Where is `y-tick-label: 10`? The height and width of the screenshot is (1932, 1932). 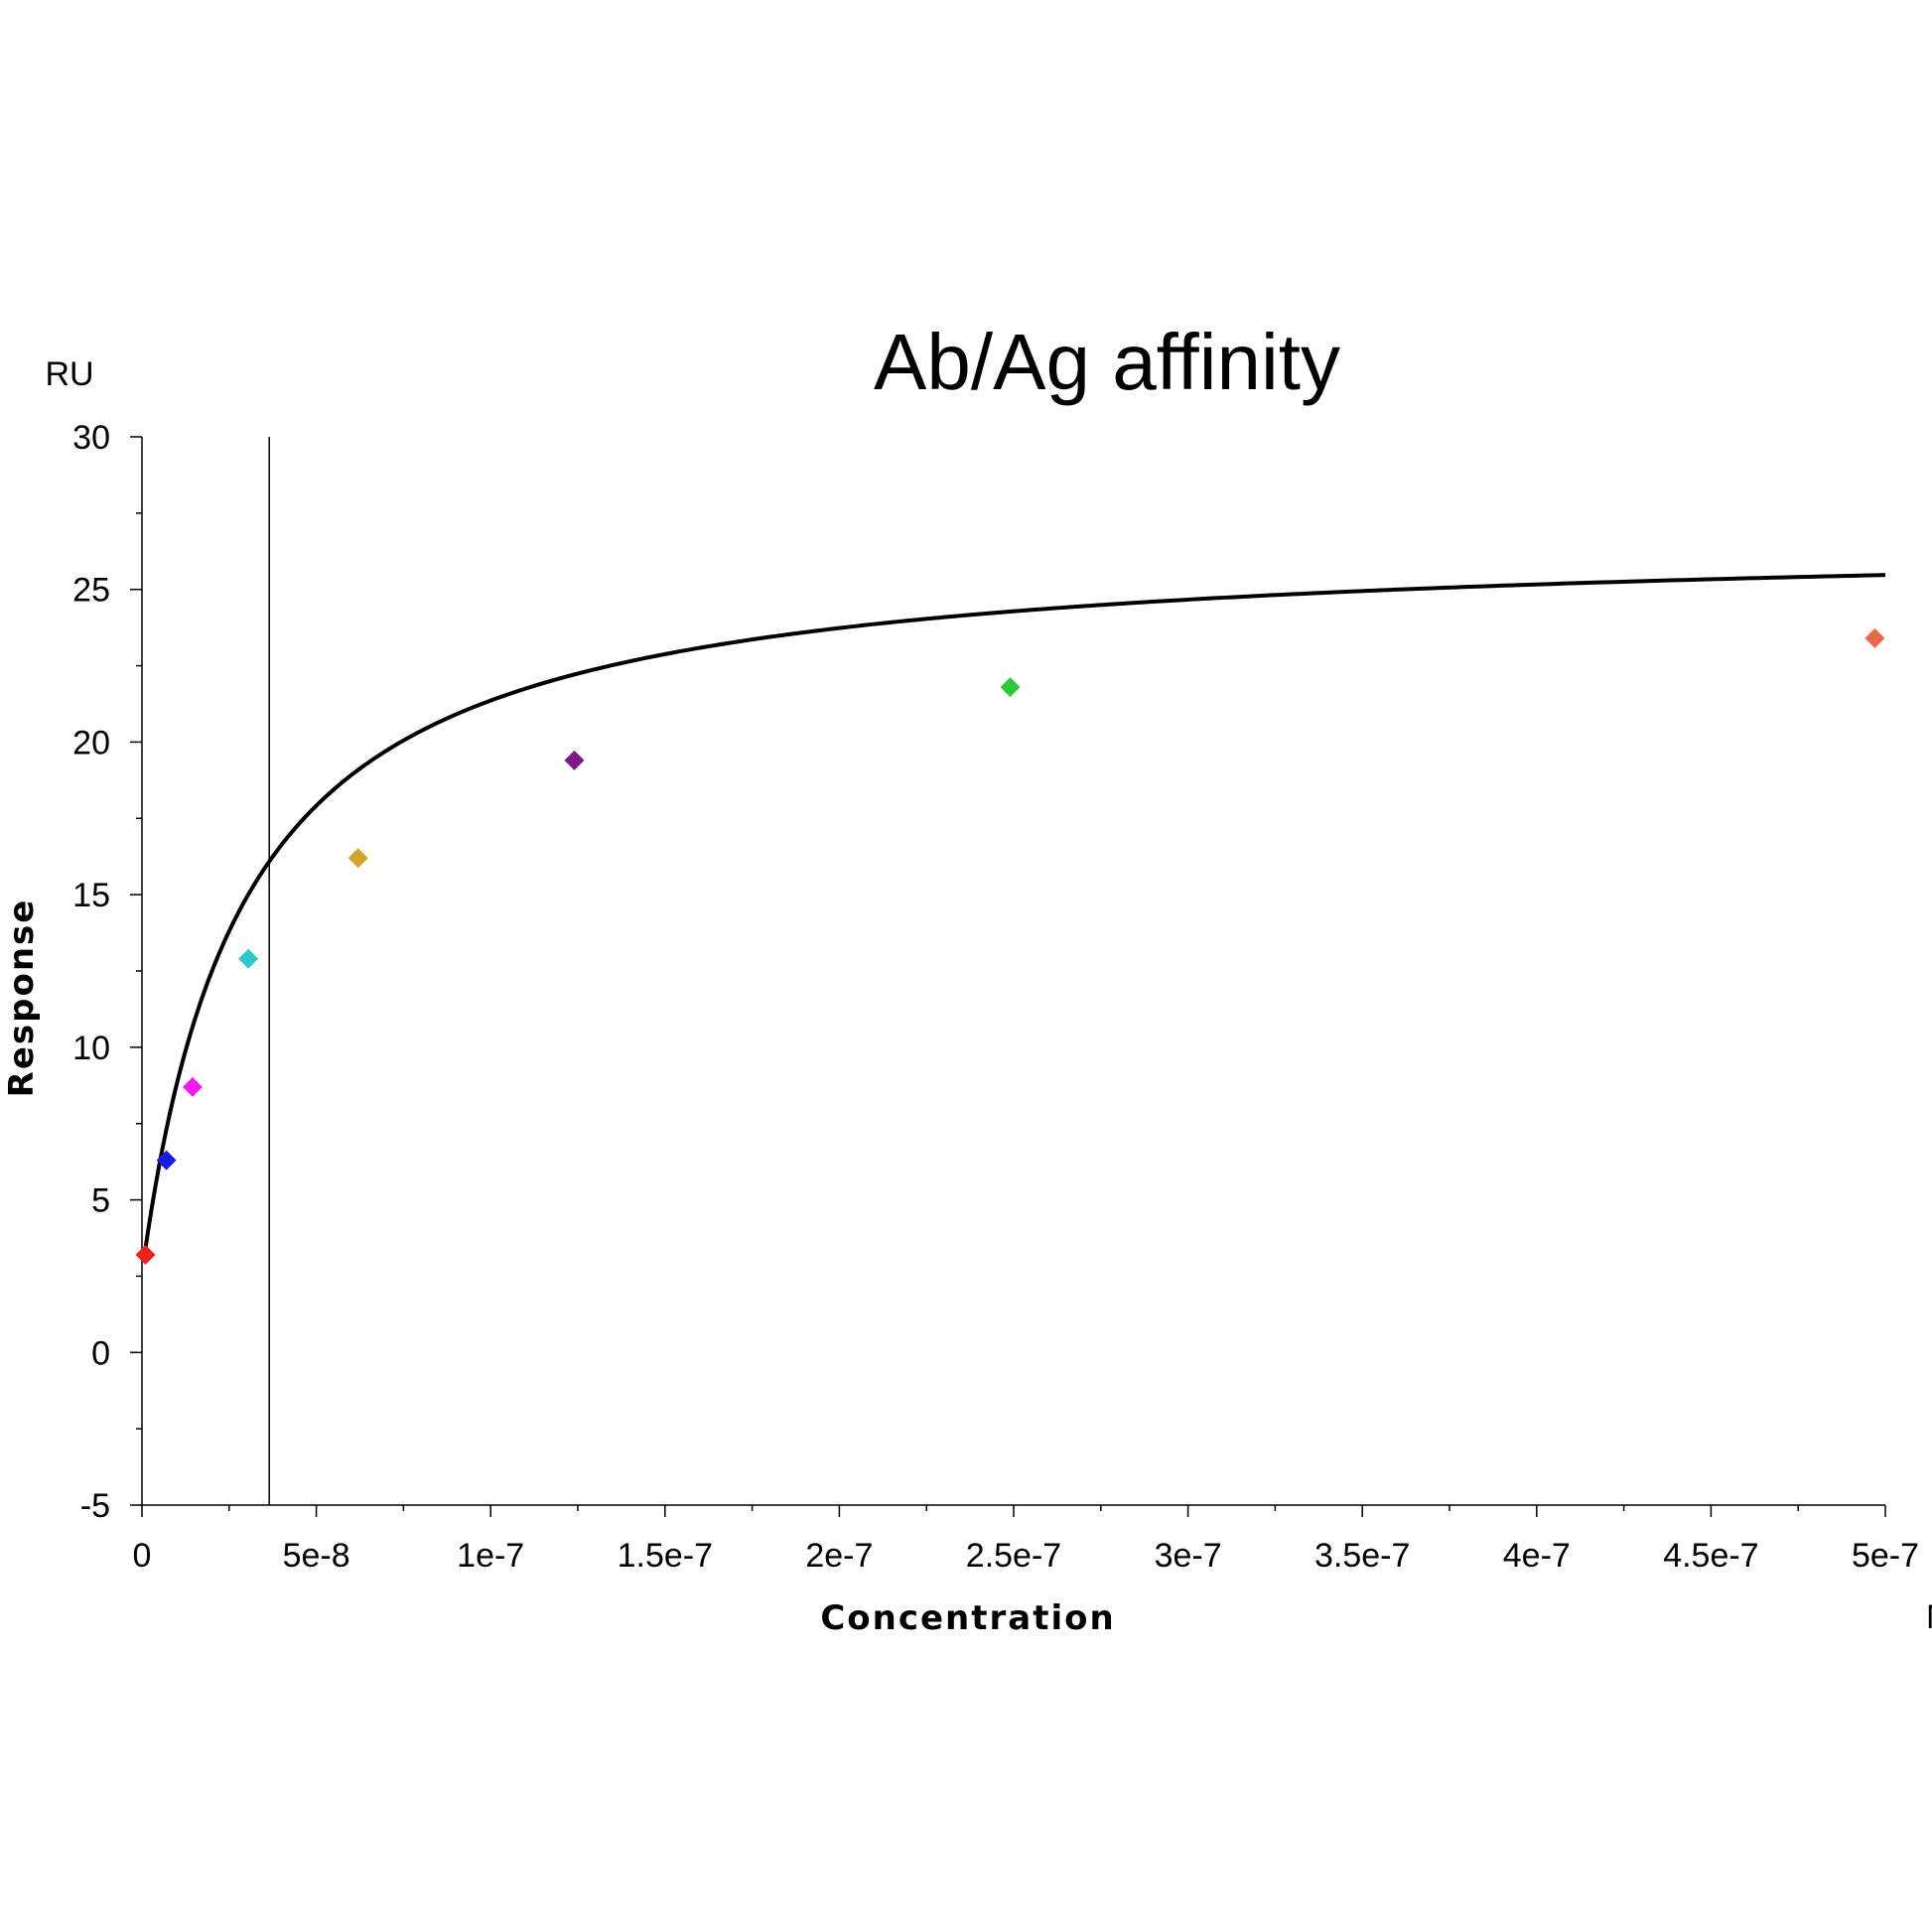
y-tick-label: 10 is located at coordinates (91, 1048).